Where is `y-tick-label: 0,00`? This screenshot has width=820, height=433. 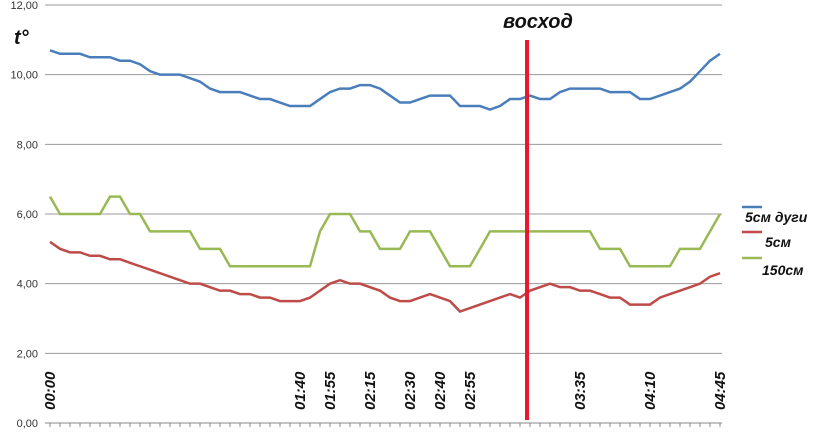 y-tick-label: 0,00 is located at coordinates (27, 424).